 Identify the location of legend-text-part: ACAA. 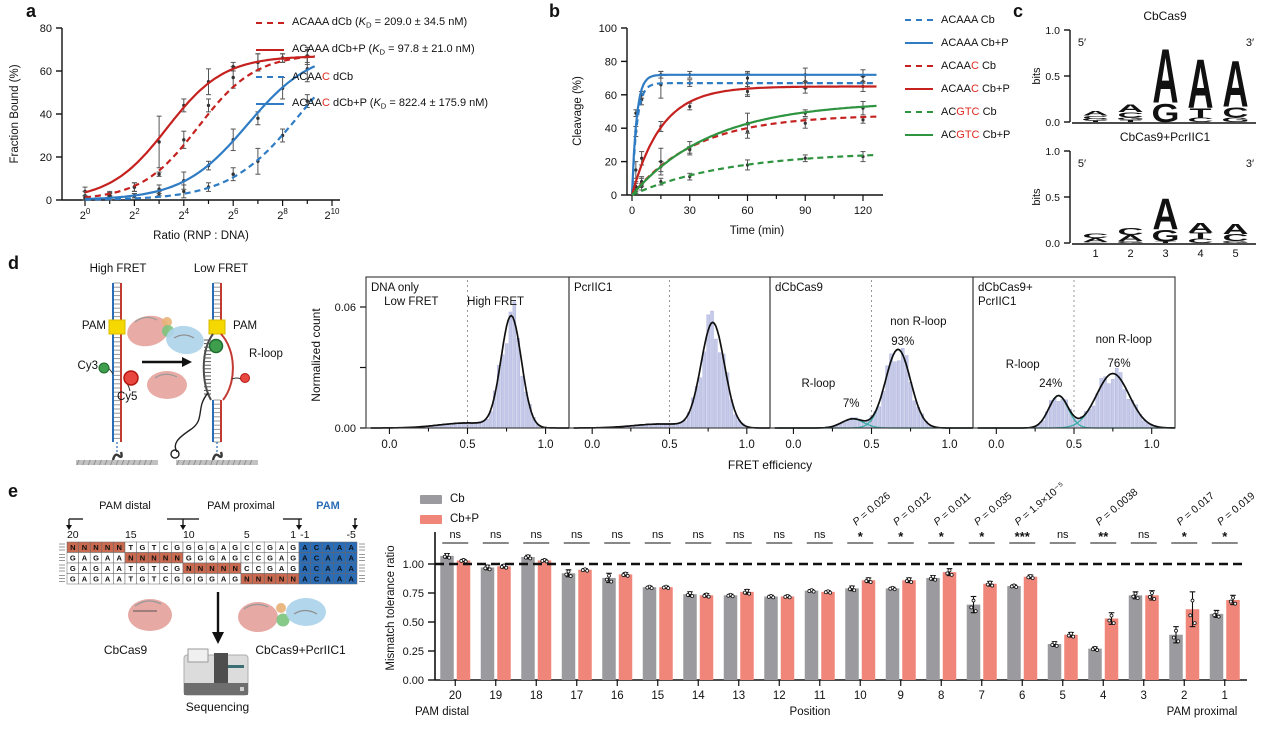
(956, 89).